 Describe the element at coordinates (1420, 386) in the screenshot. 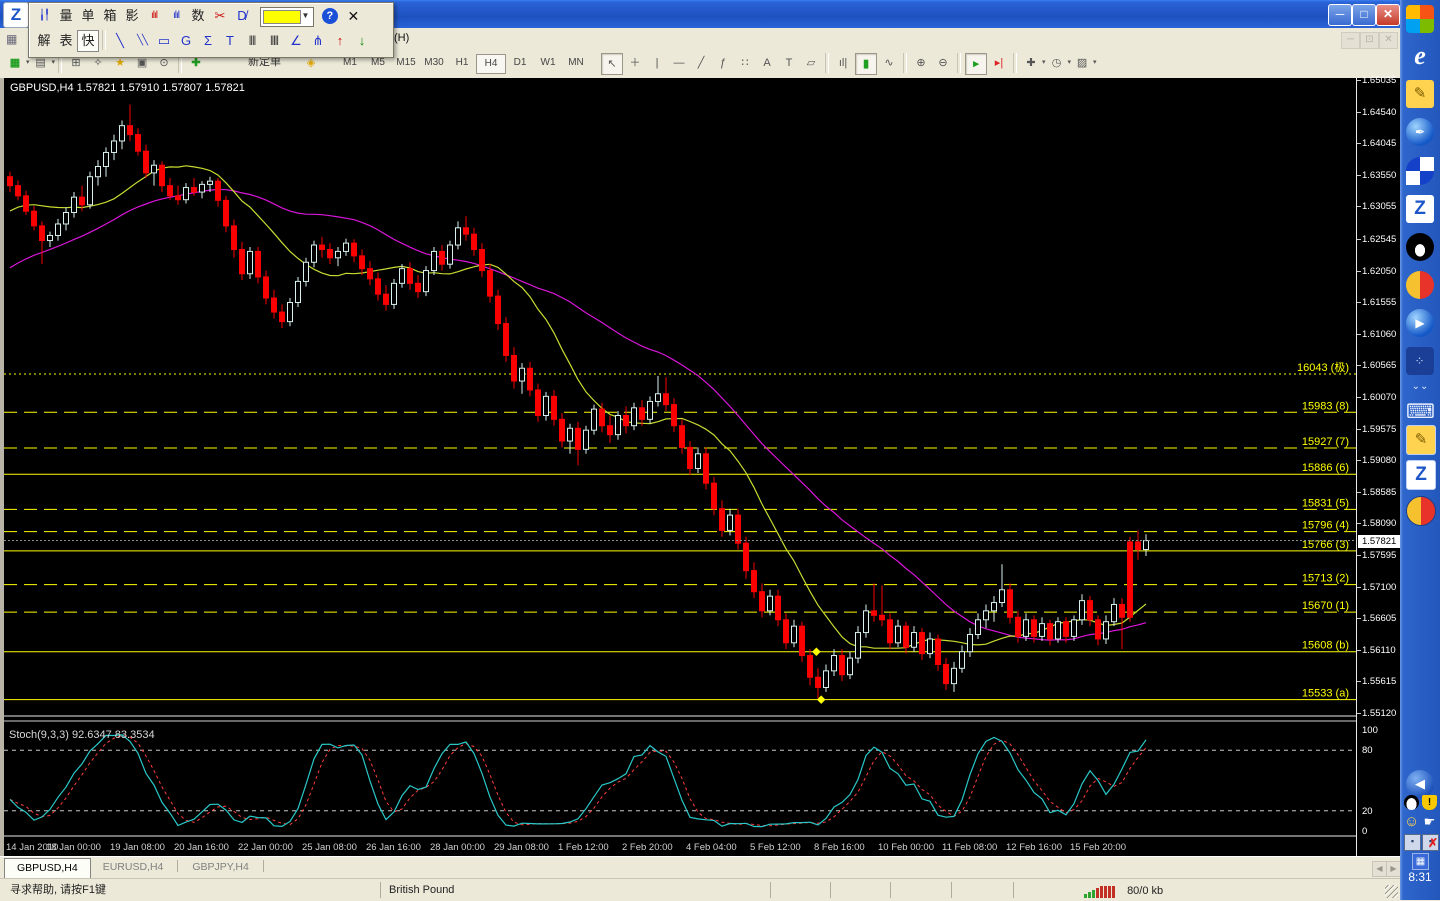

I see `chevron-down-icon: ⌄⌄` at that location.